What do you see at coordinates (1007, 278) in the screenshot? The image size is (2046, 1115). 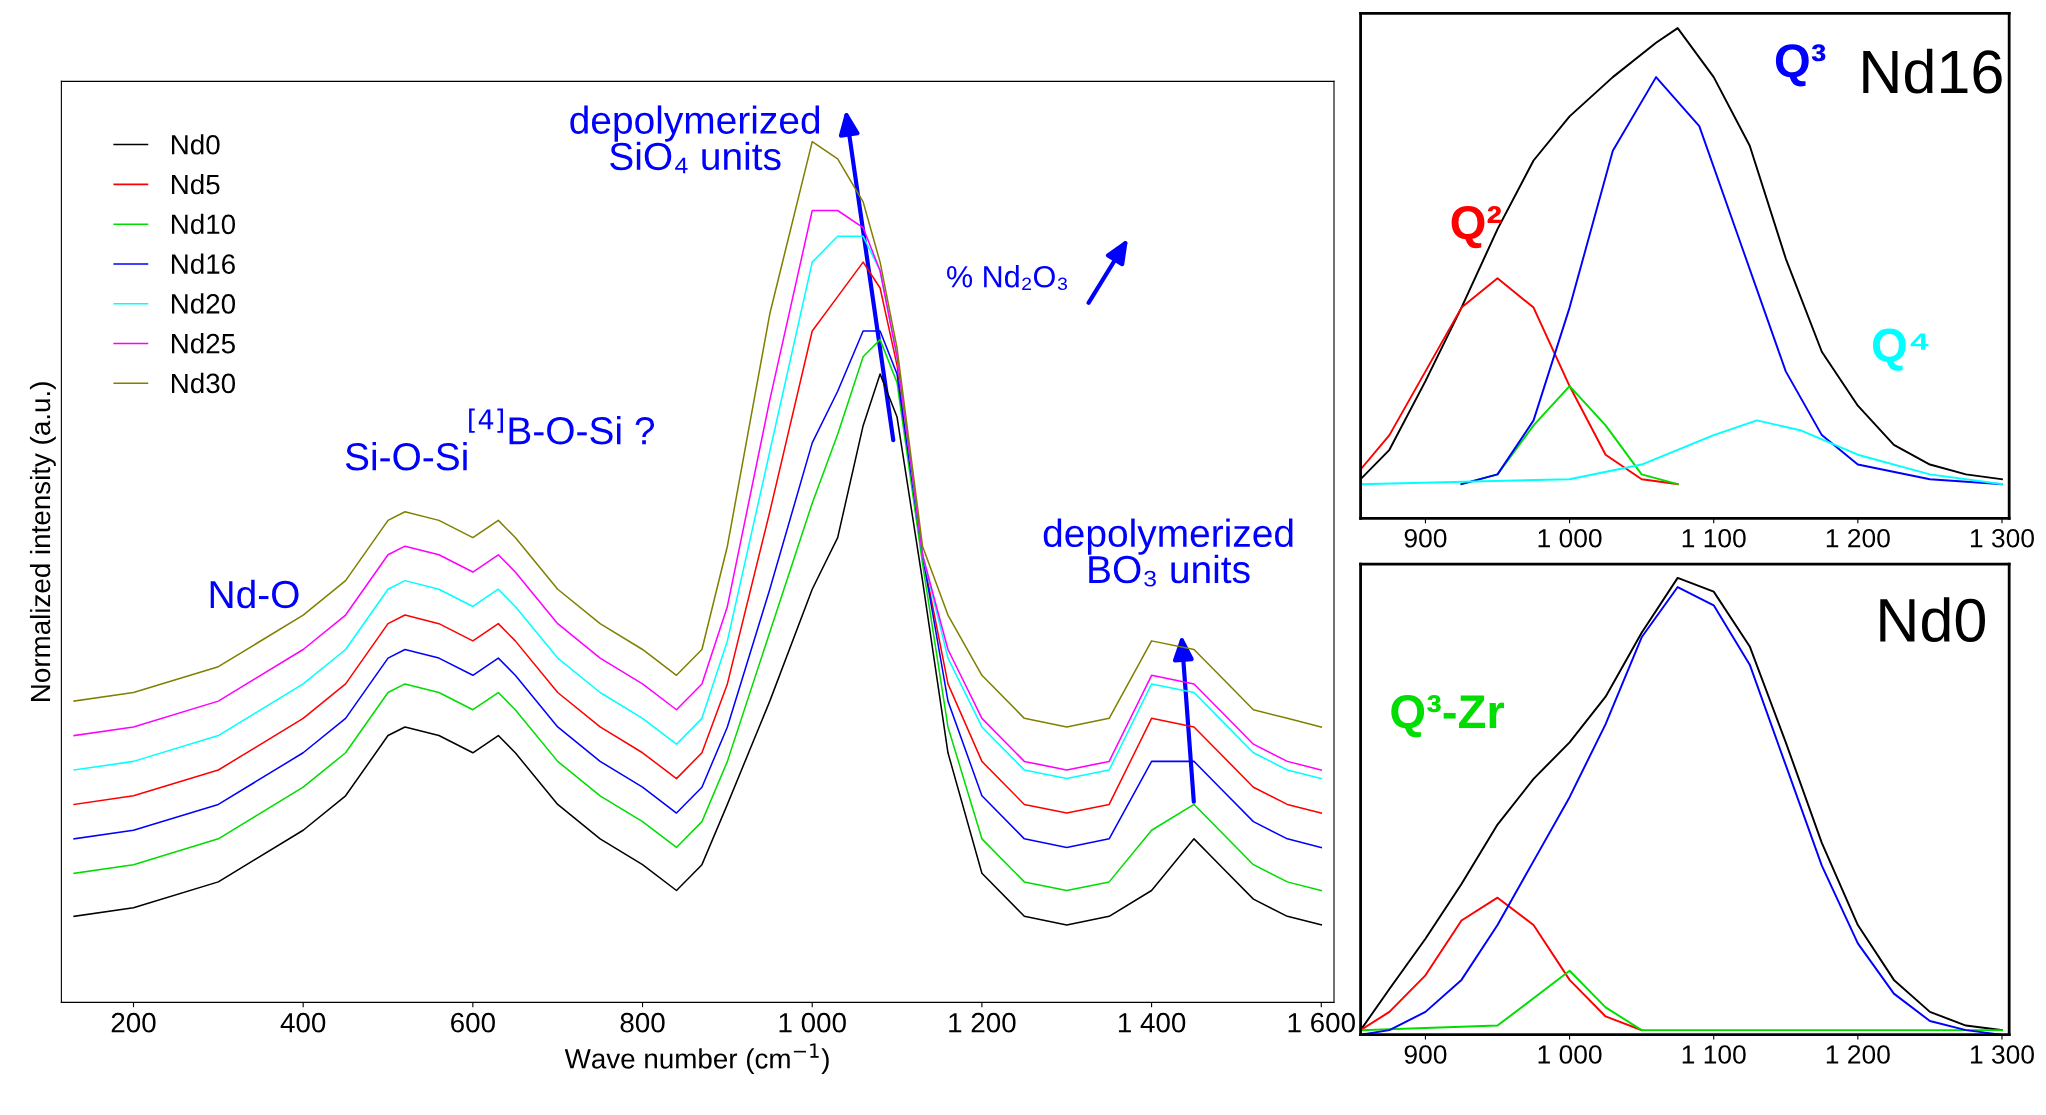 I see `annotation: % Nd₂O₃` at bounding box center [1007, 278].